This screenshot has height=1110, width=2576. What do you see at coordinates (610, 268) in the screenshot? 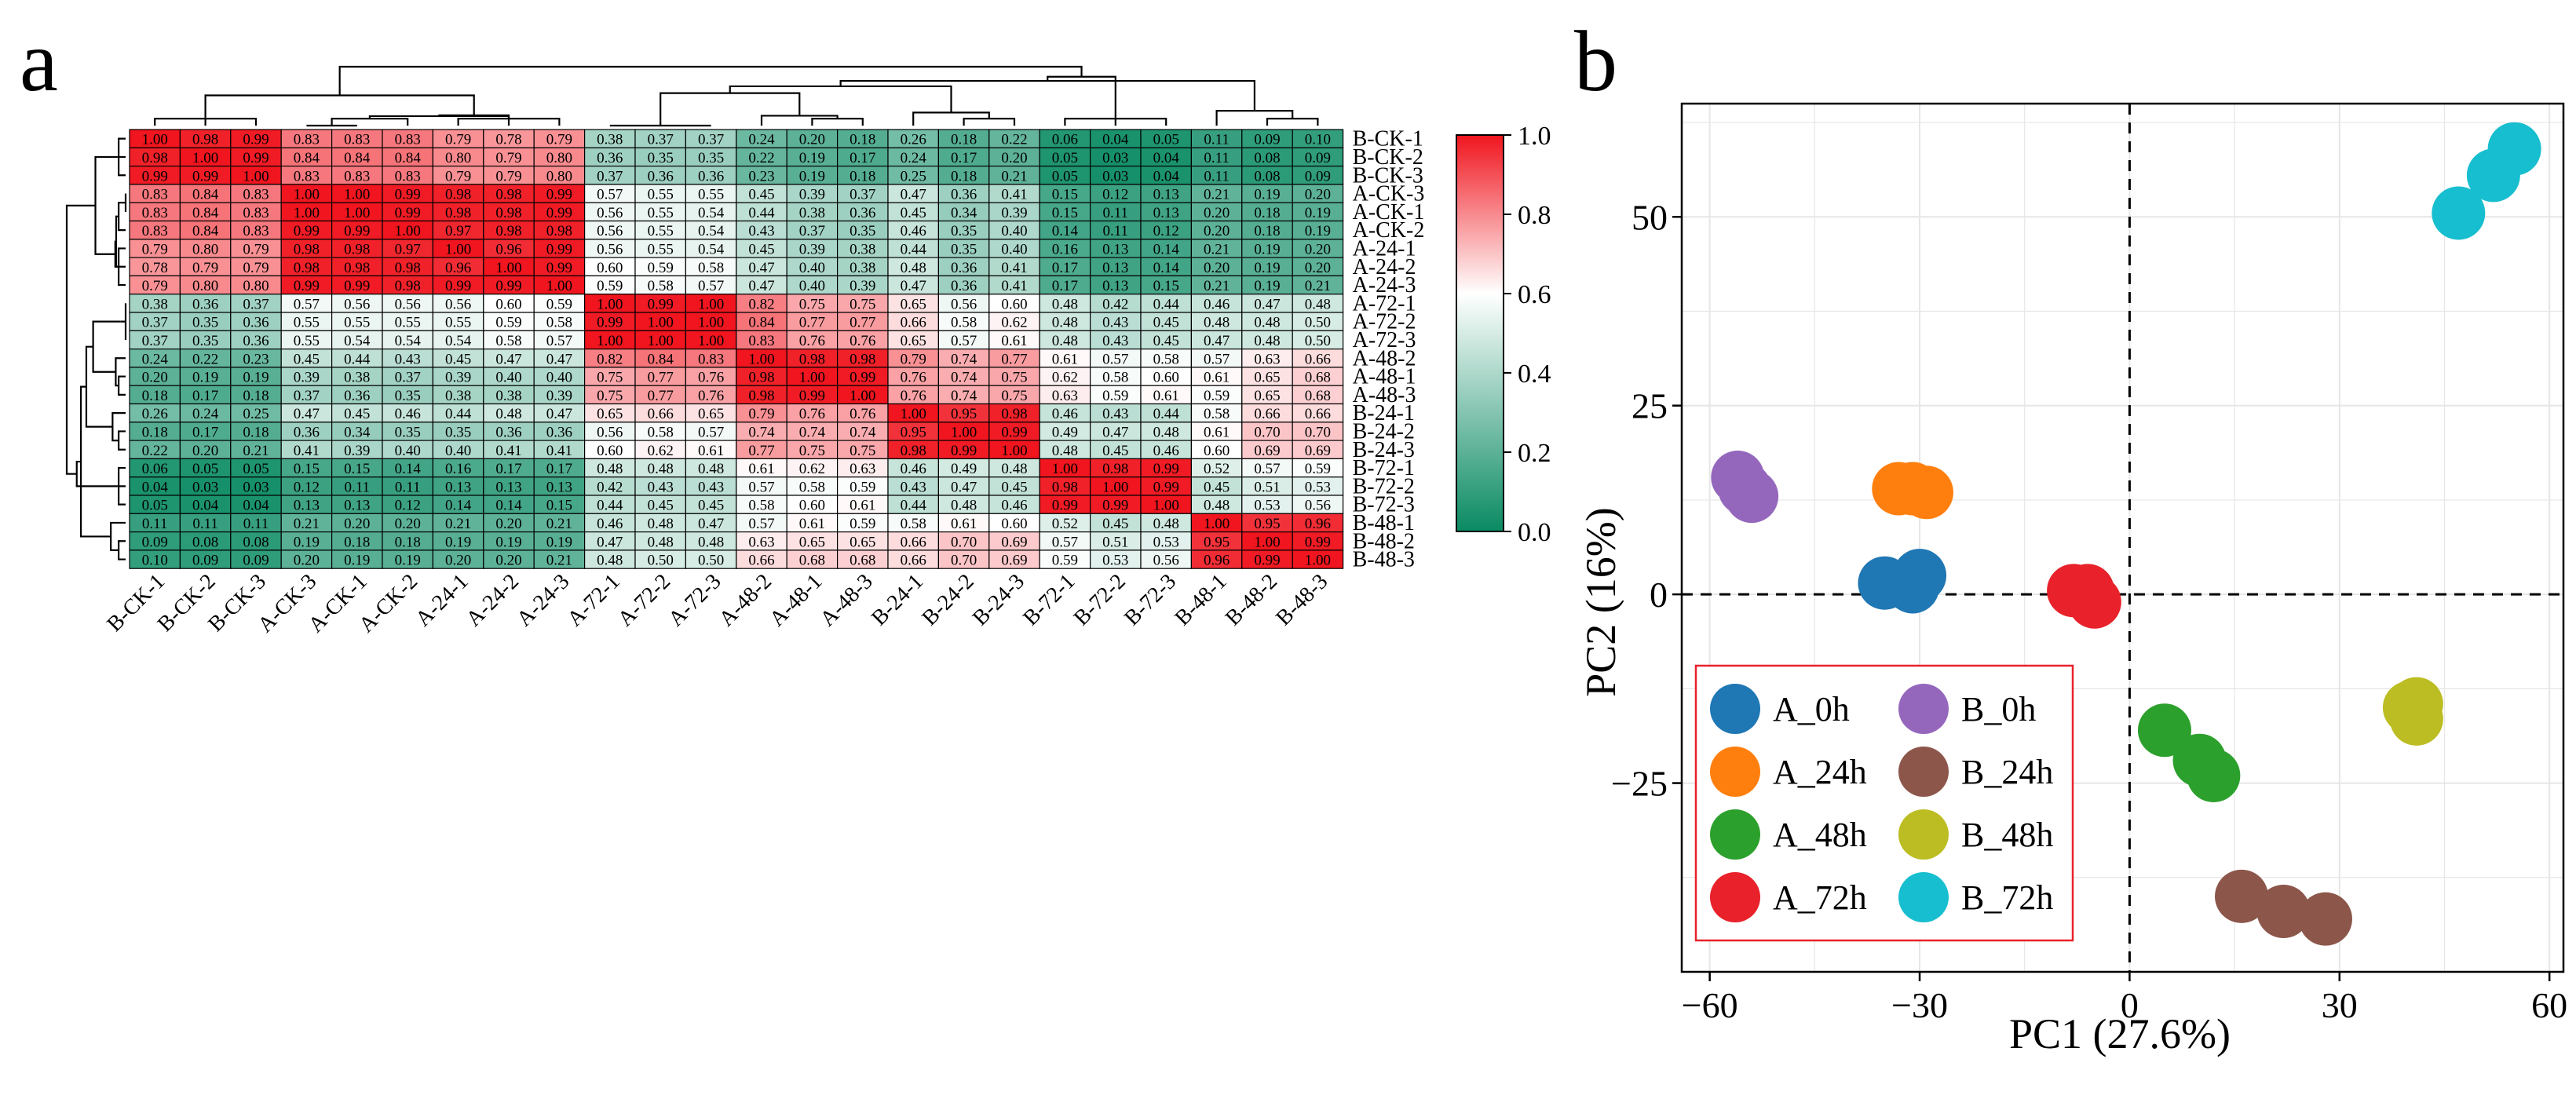
I see `heatmap-cell-value: 0.60` at bounding box center [610, 268].